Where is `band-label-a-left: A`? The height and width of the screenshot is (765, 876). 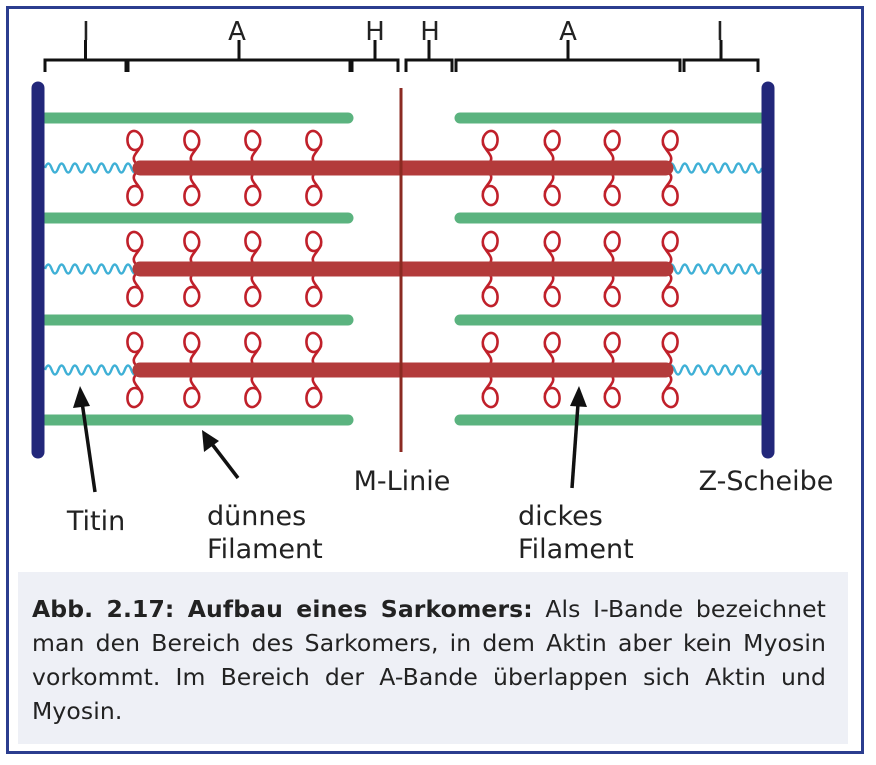 band-label-a-left: A is located at coordinates (237, 32).